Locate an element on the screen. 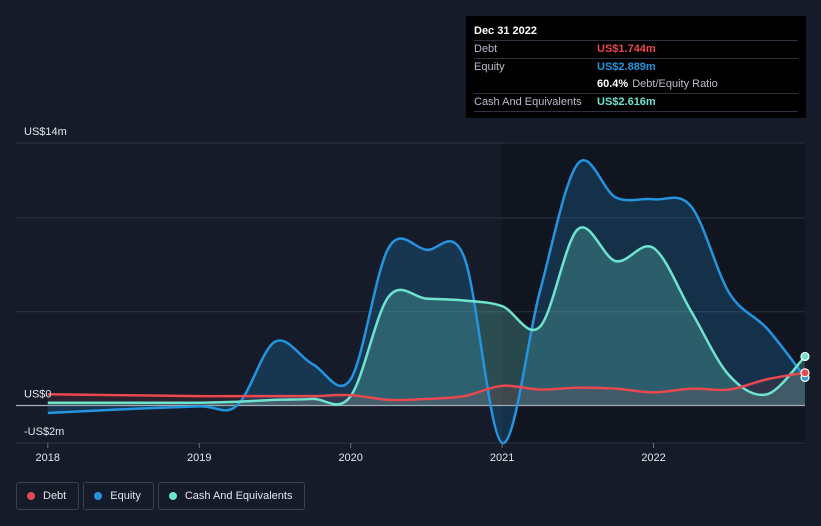  legend-item-equity: Equity is located at coordinates (118, 496).